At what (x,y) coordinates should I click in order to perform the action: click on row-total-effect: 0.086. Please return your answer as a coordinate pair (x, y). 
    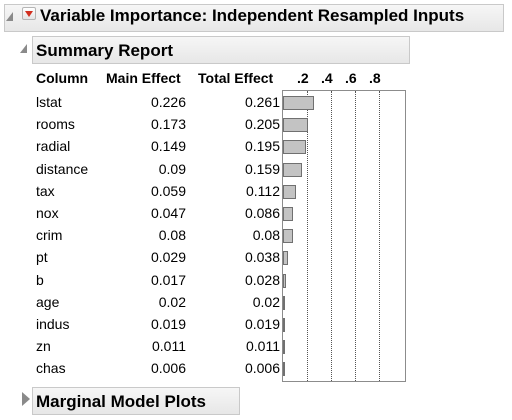
    Looking at the image, I should click on (262, 213).